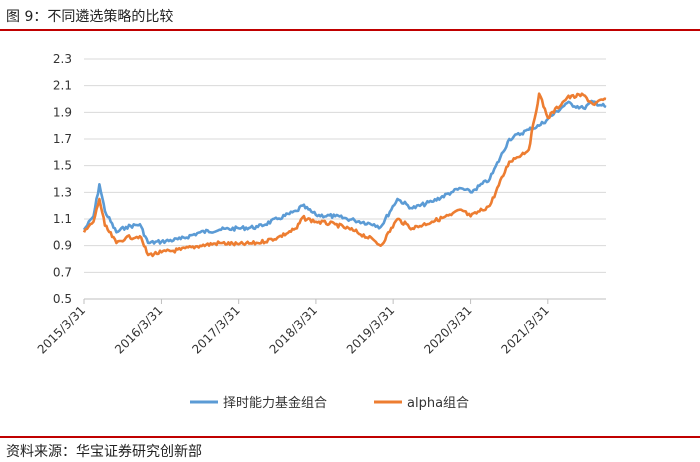  Describe the element at coordinates (62, 59) in the screenshot. I see `y-tick-label: 2.3` at that location.